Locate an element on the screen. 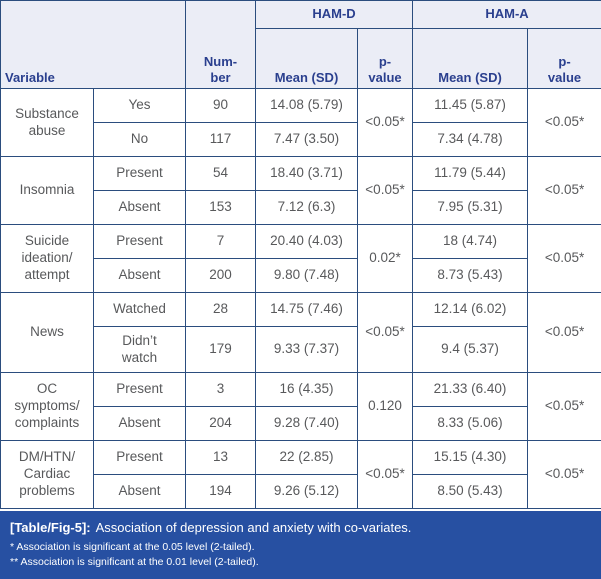  sublabel-cell: No is located at coordinates (140, 140).